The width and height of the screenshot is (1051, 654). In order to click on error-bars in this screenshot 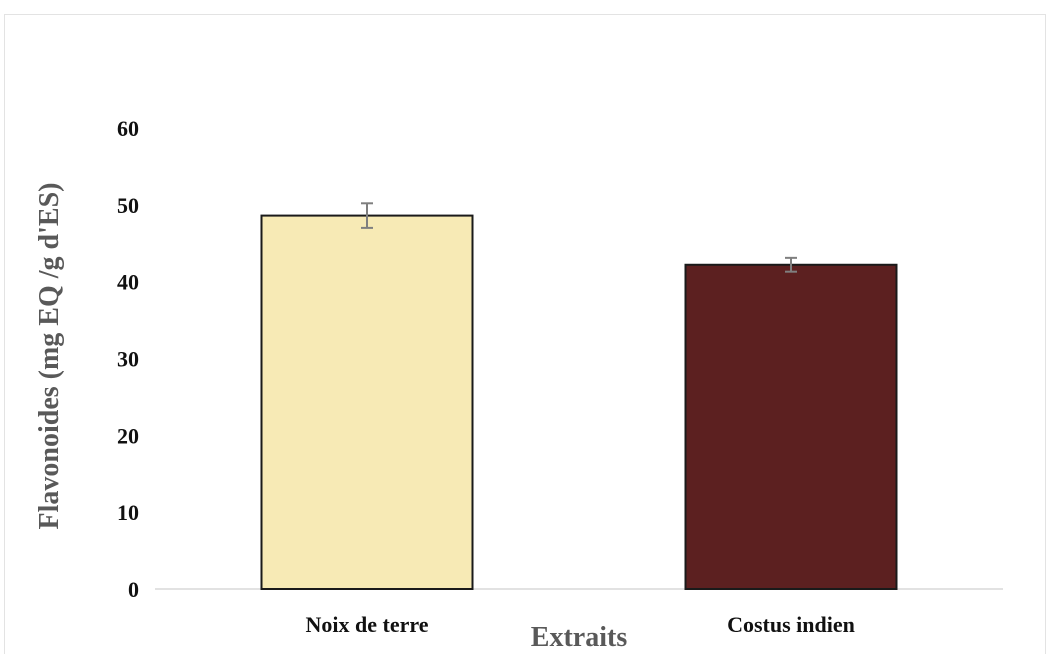, I will do `click(579, 237)`.